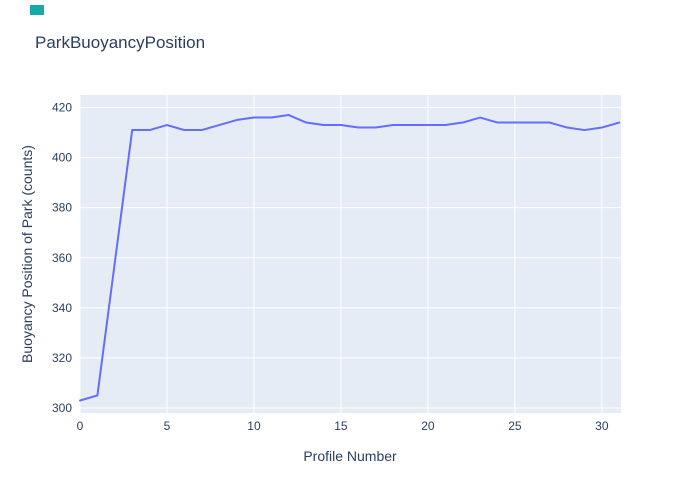  What do you see at coordinates (254, 426) in the screenshot?
I see `x-tick-label: 10` at bounding box center [254, 426].